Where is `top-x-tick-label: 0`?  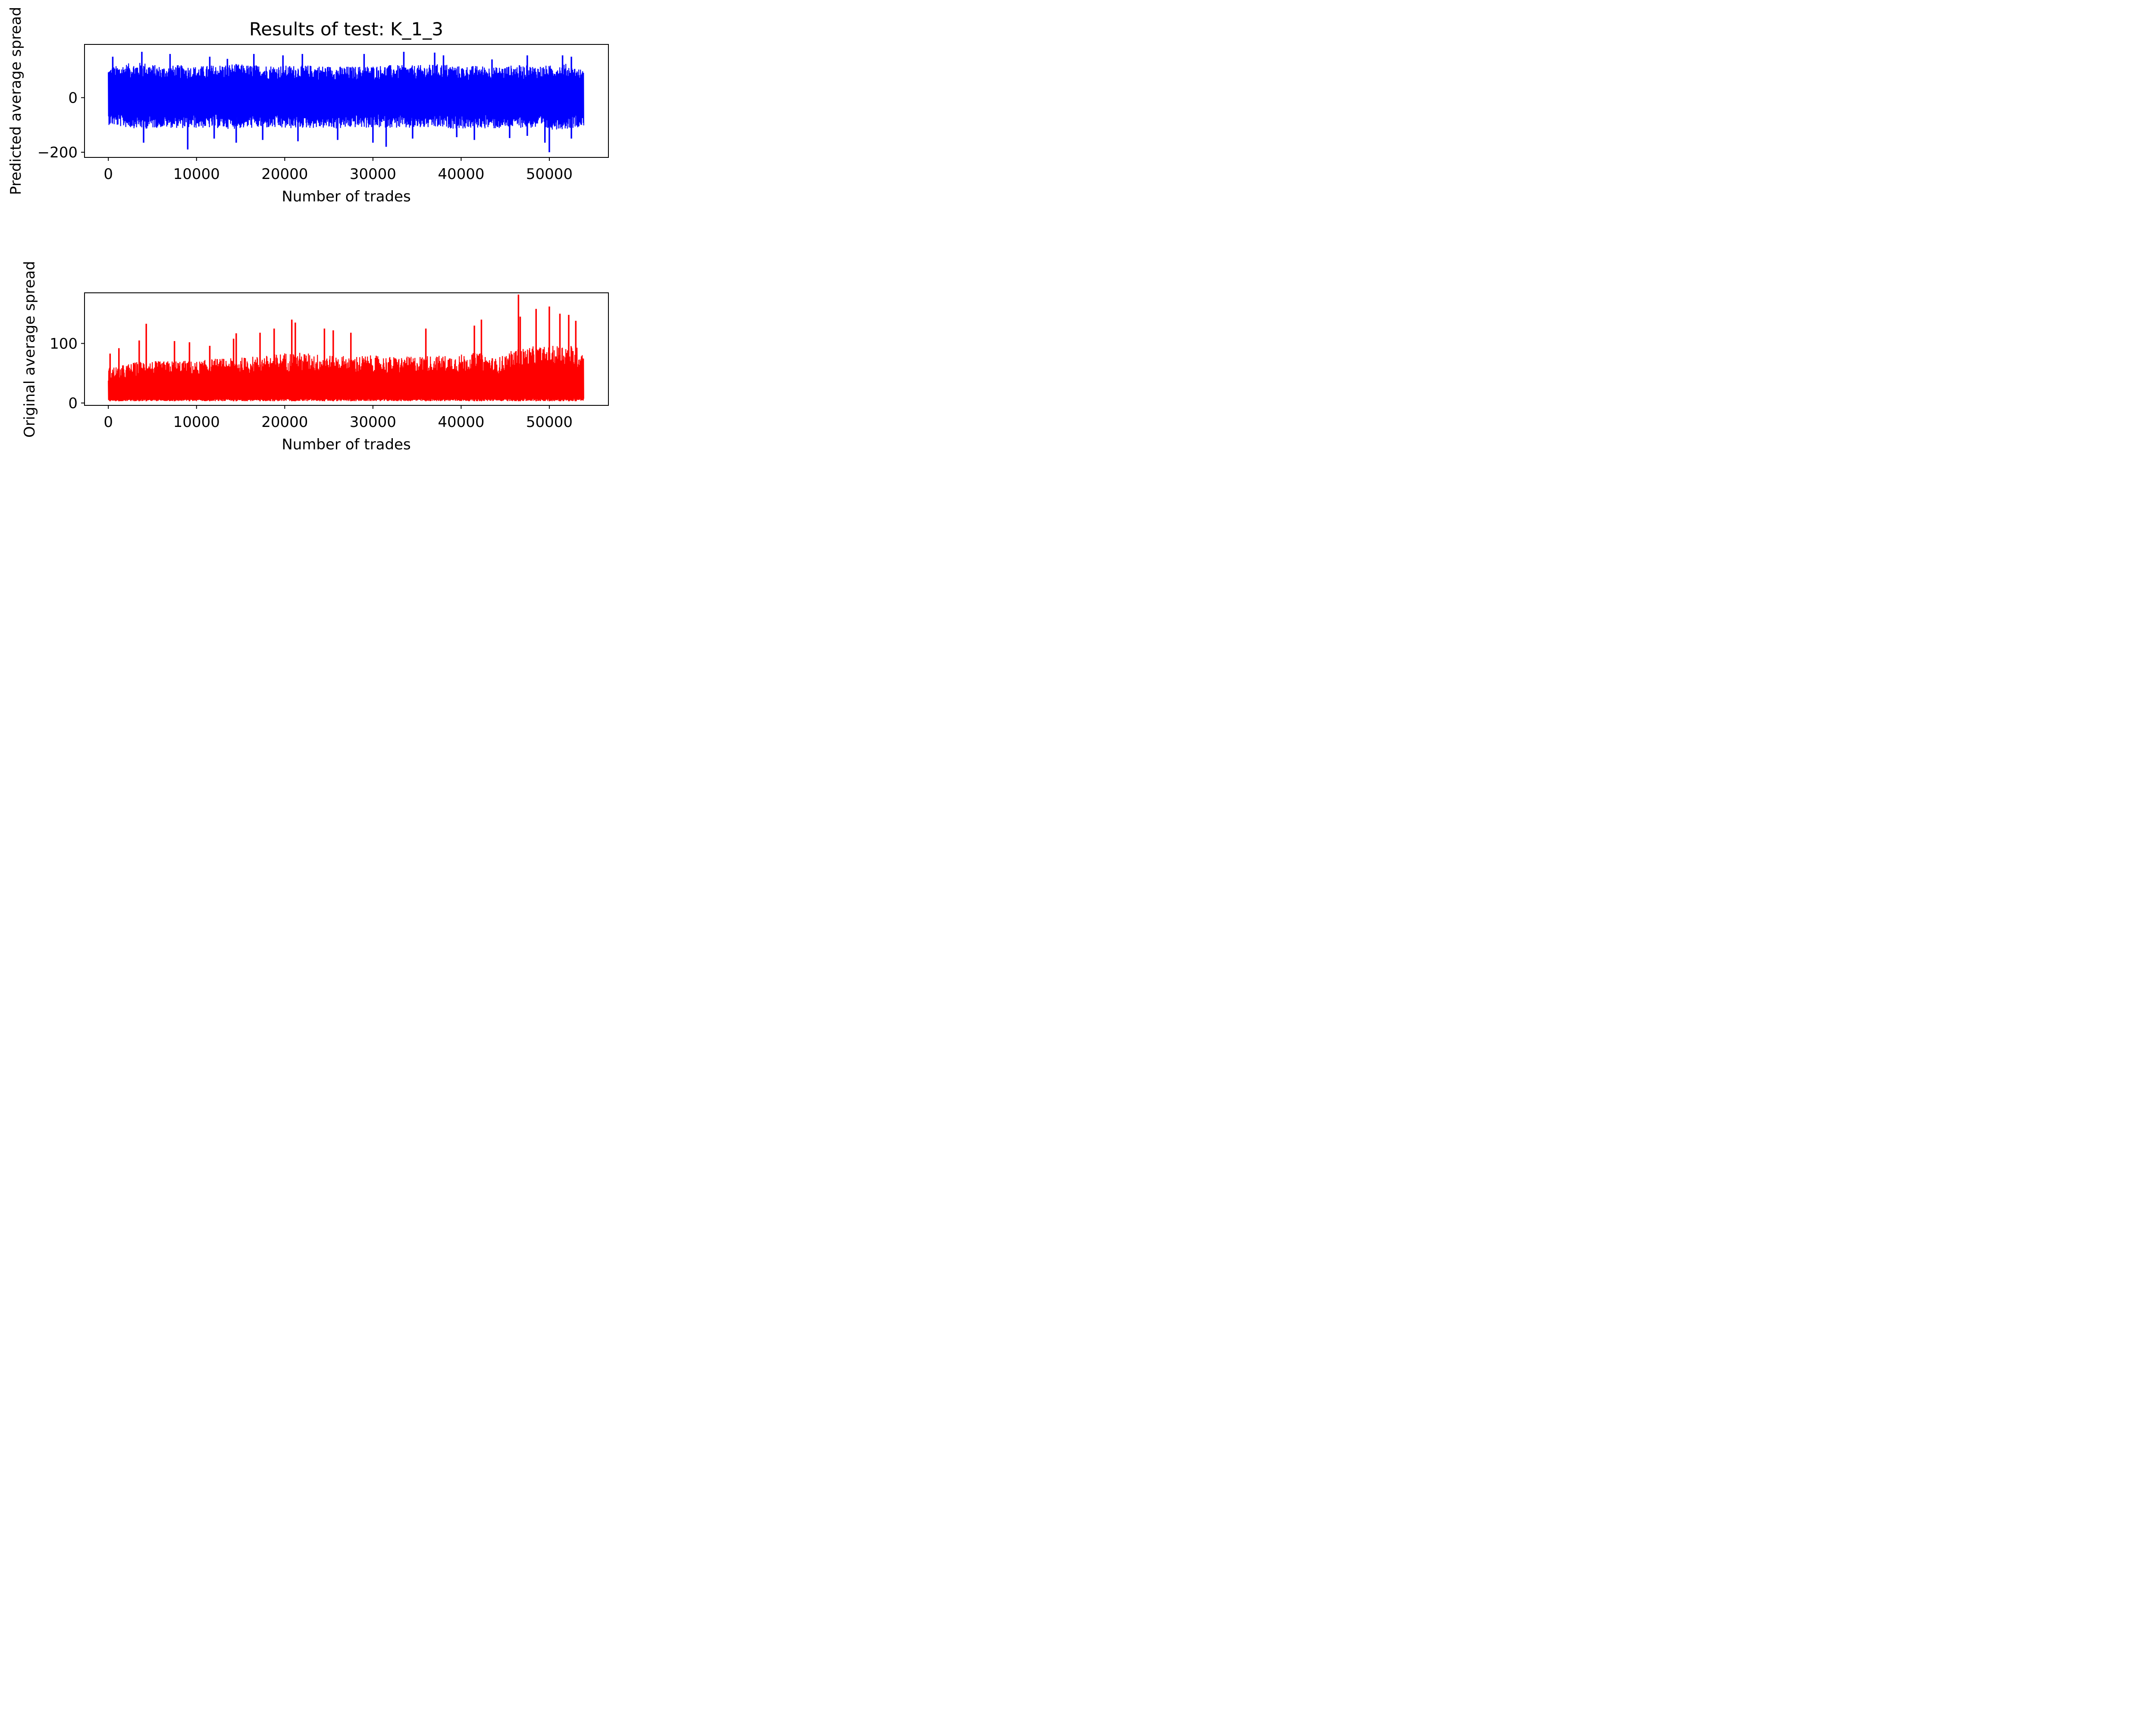 top-x-tick-label: 0 is located at coordinates (108, 175).